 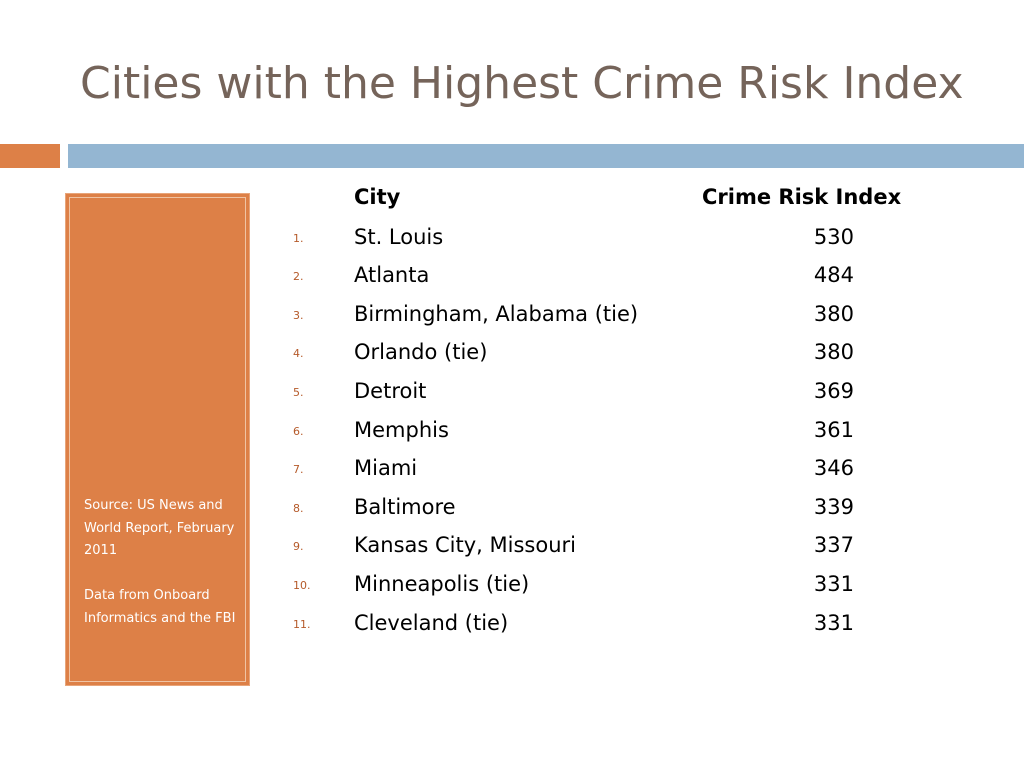 I want to click on rank-number: 7., so click(x=298, y=470).